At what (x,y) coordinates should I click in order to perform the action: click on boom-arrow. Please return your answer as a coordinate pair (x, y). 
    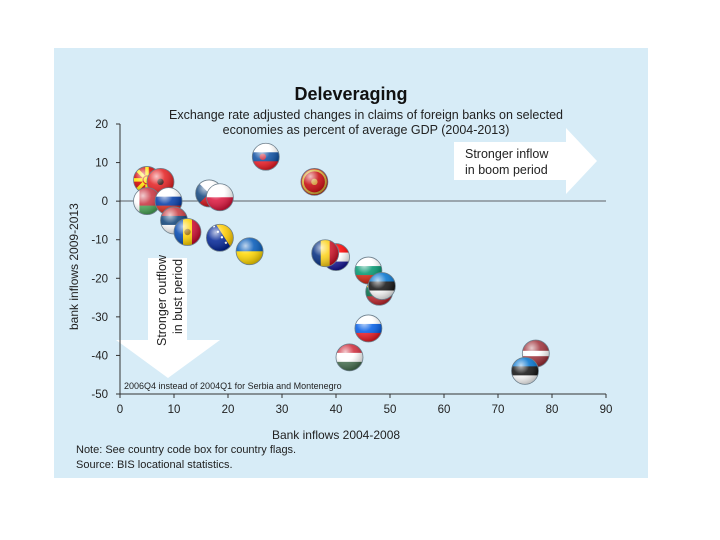
    Looking at the image, I should click on (525, 161).